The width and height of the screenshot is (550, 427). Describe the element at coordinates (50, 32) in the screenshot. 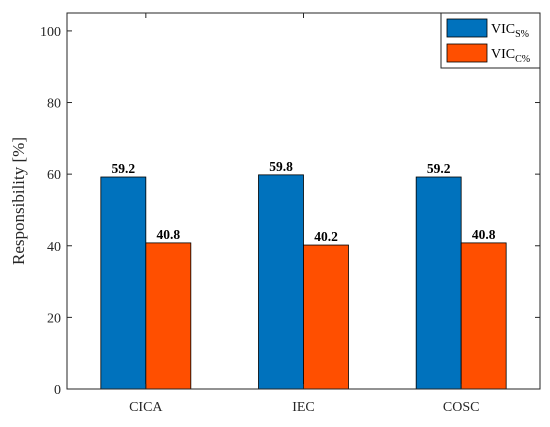

I see `y-tick-label: 100` at that location.